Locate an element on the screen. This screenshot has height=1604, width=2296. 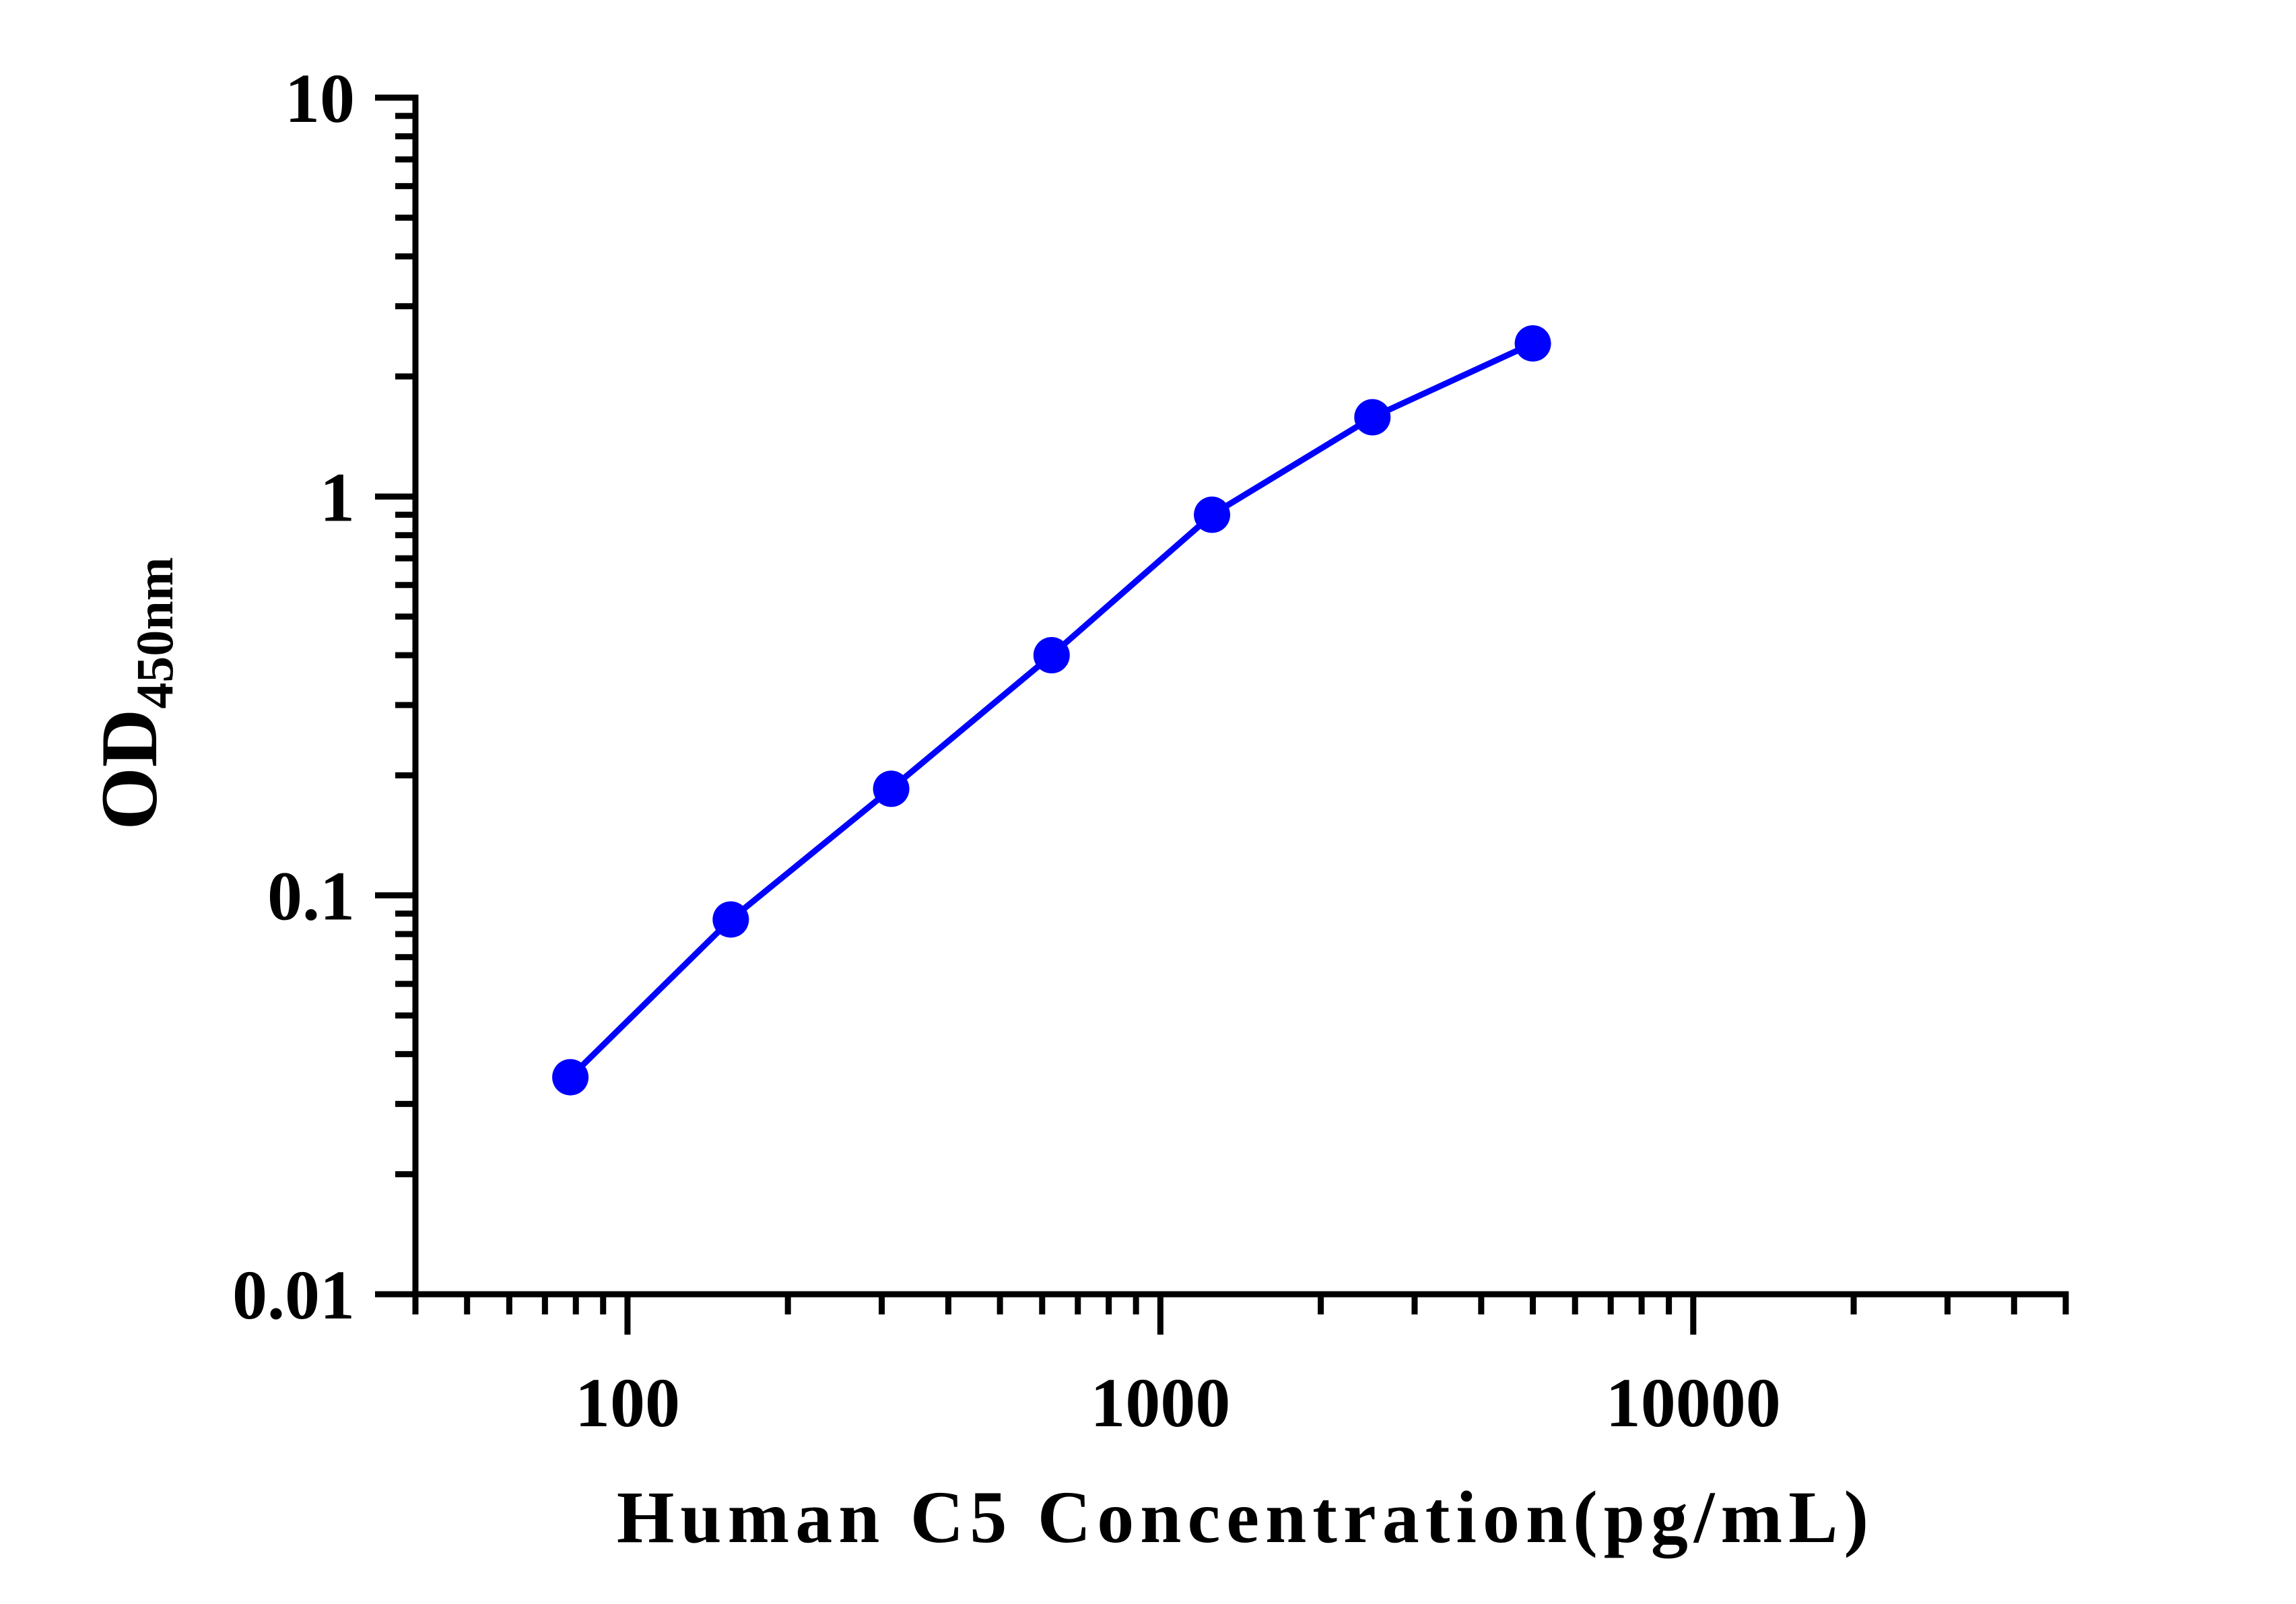
x-tick-label: 100 is located at coordinates (627, 1403).